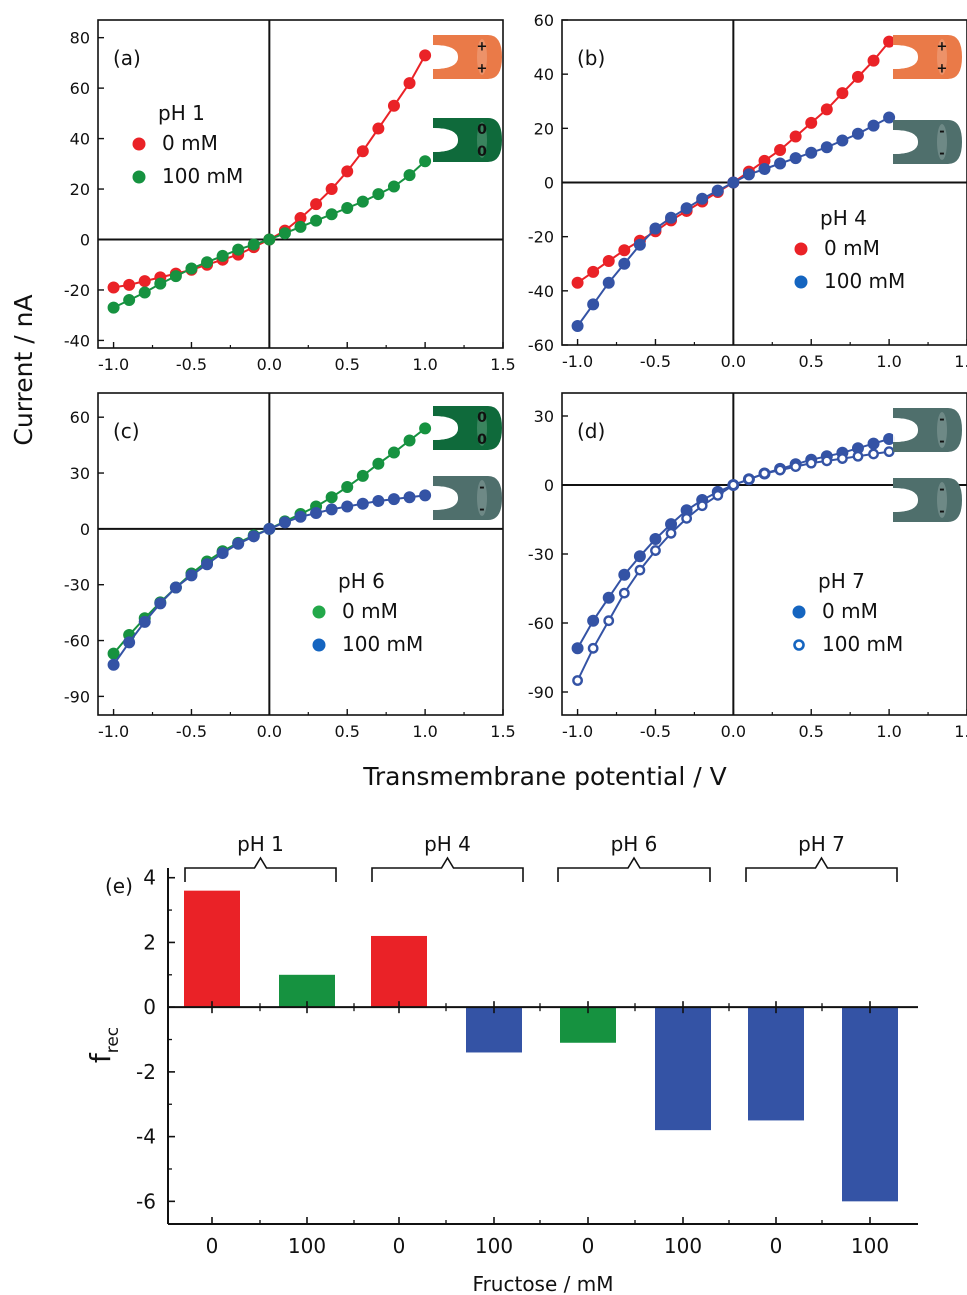 The width and height of the screenshot is (967, 1295). What do you see at coordinates (424, 731) in the screenshot?
I see `x-tick-label: 1.0` at bounding box center [424, 731].